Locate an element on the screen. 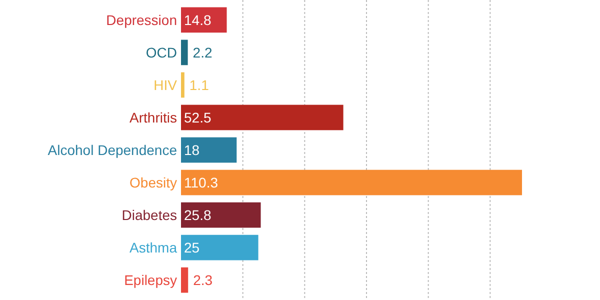  data-label: 2.3 is located at coordinates (203, 280).